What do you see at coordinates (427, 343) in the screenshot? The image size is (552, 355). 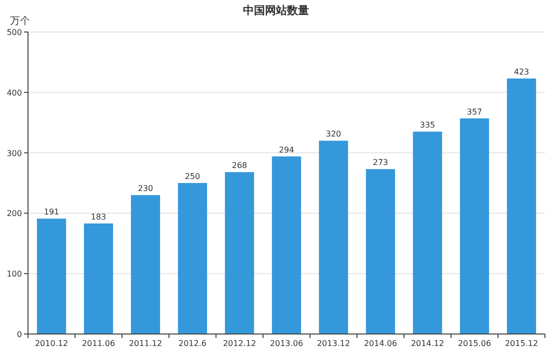 I see `x-tick-label: 2014.12` at bounding box center [427, 343].